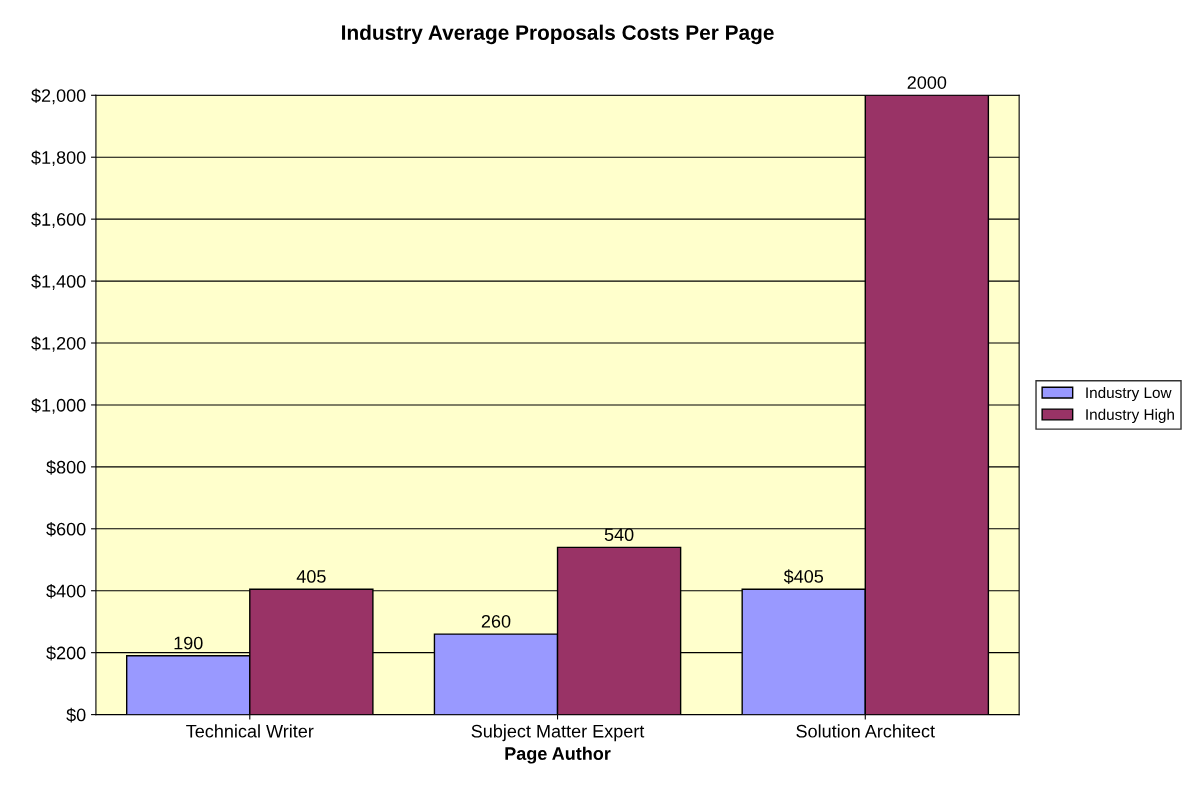  I want to click on y-tick-label: $1,000, so click(58, 406).